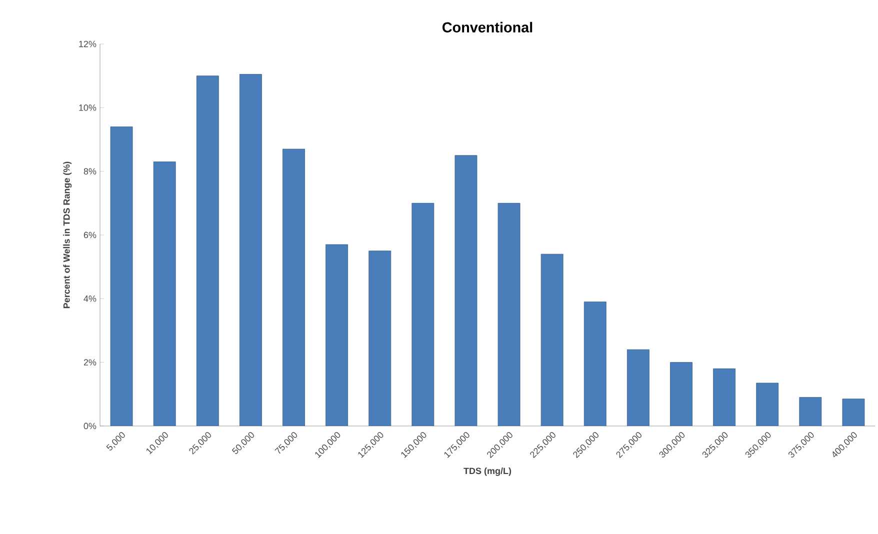  What do you see at coordinates (90, 235) in the screenshot?
I see `y-tick-label: 6%` at bounding box center [90, 235].